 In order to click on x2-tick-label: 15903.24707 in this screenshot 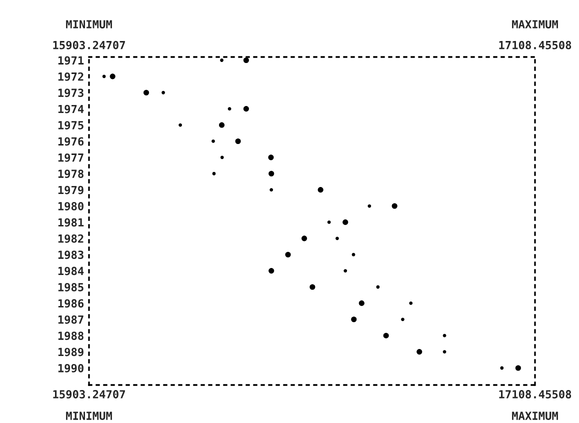, I will do `click(89, 394)`.